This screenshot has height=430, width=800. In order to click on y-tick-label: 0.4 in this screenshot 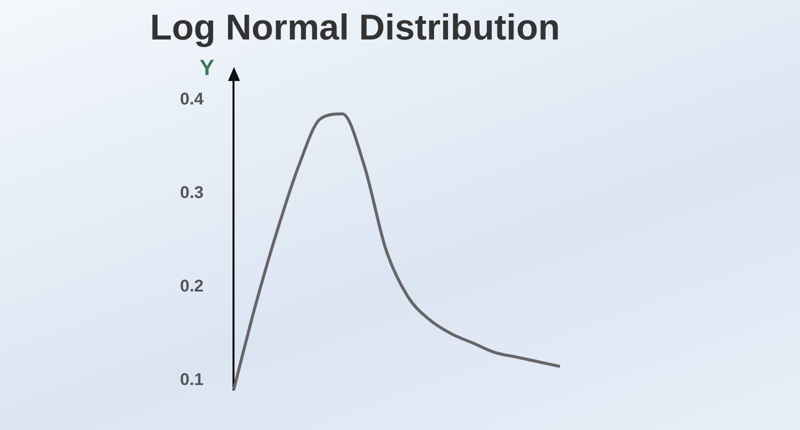, I will do `click(192, 99)`.